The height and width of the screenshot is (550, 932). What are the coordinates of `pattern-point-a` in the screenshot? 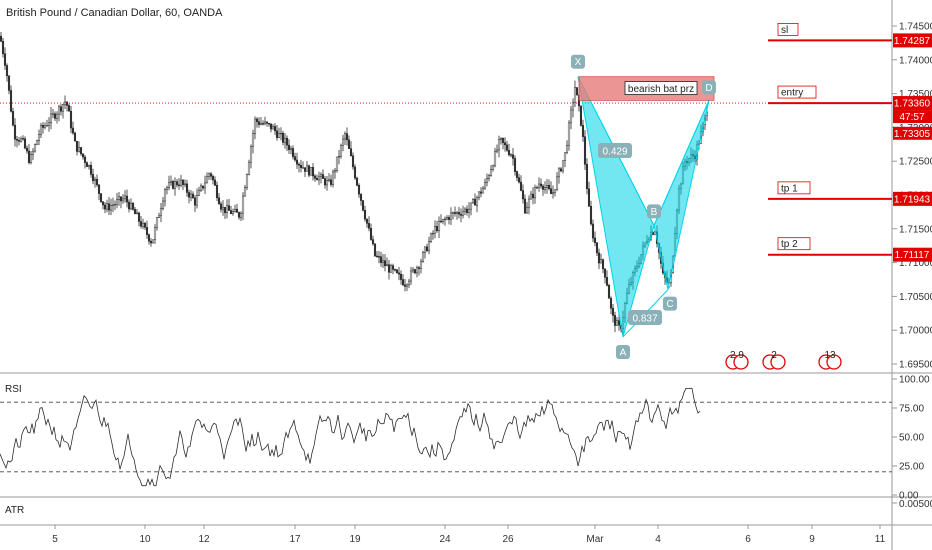 It's located at (623, 351).